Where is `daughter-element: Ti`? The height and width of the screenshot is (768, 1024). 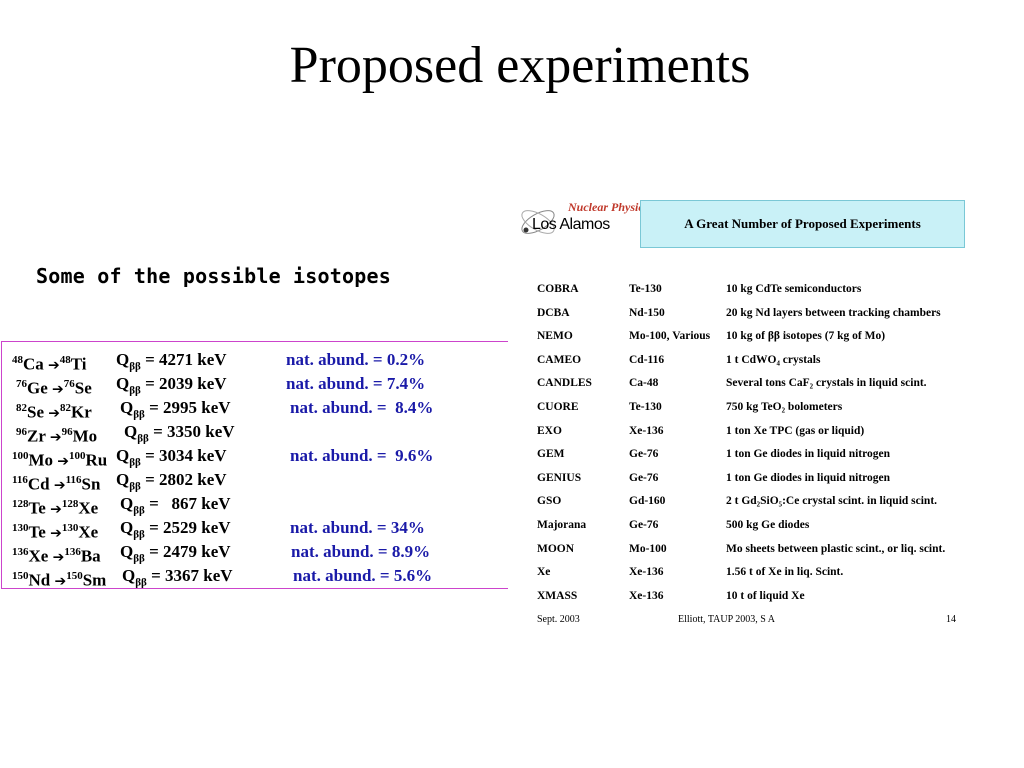
daughter-element: Ti is located at coordinates (78, 364).